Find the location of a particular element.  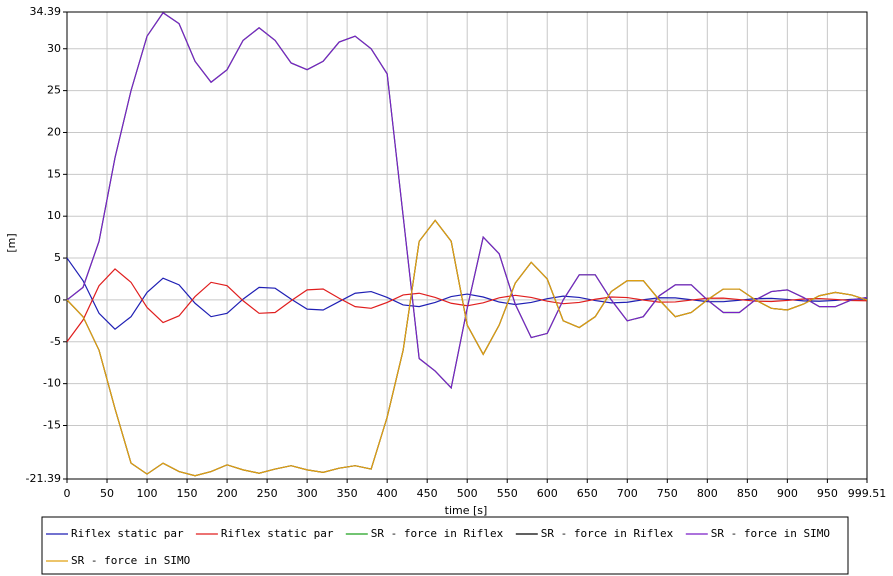

x-tick-label: 50 is located at coordinates (107, 493).